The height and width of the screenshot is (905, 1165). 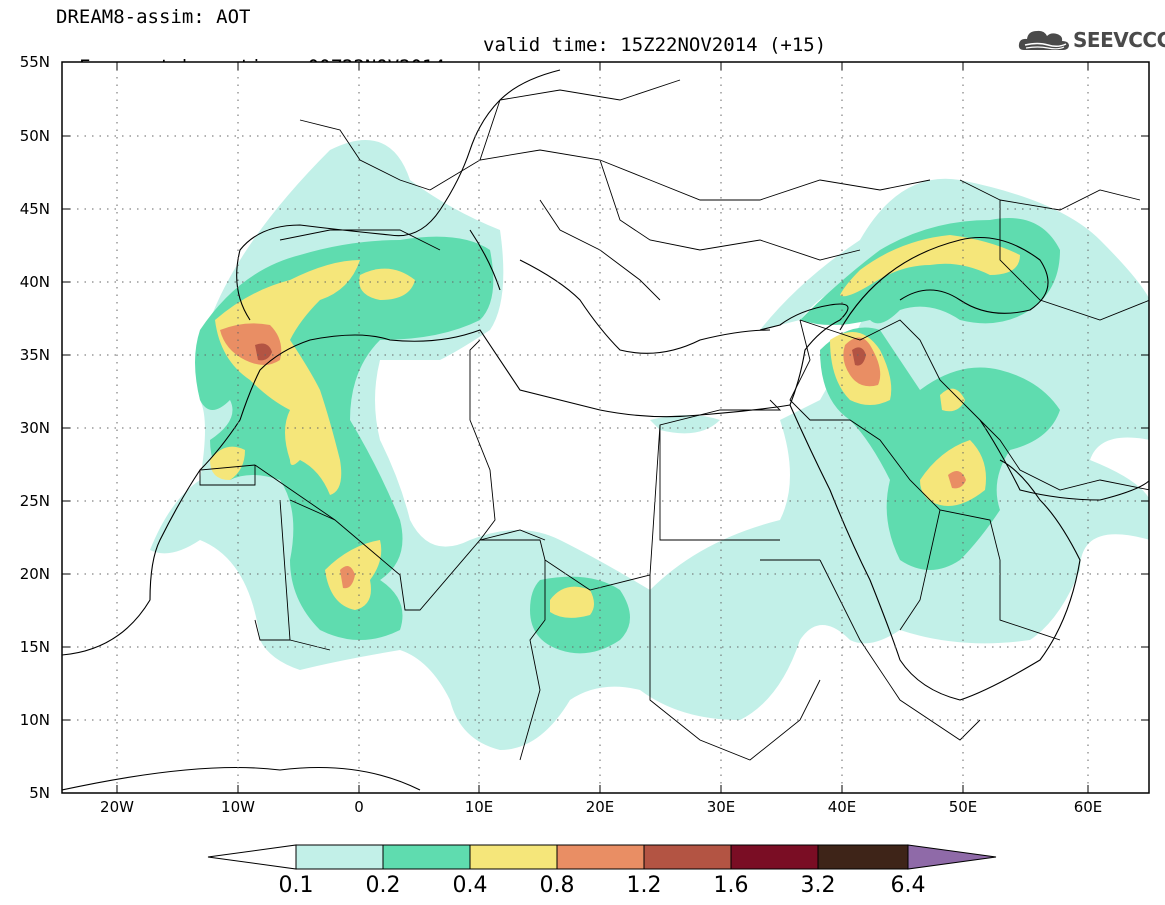 What do you see at coordinates (952, 857) in the screenshot?
I see `colorbar-over-triangle` at bounding box center [952, 857].